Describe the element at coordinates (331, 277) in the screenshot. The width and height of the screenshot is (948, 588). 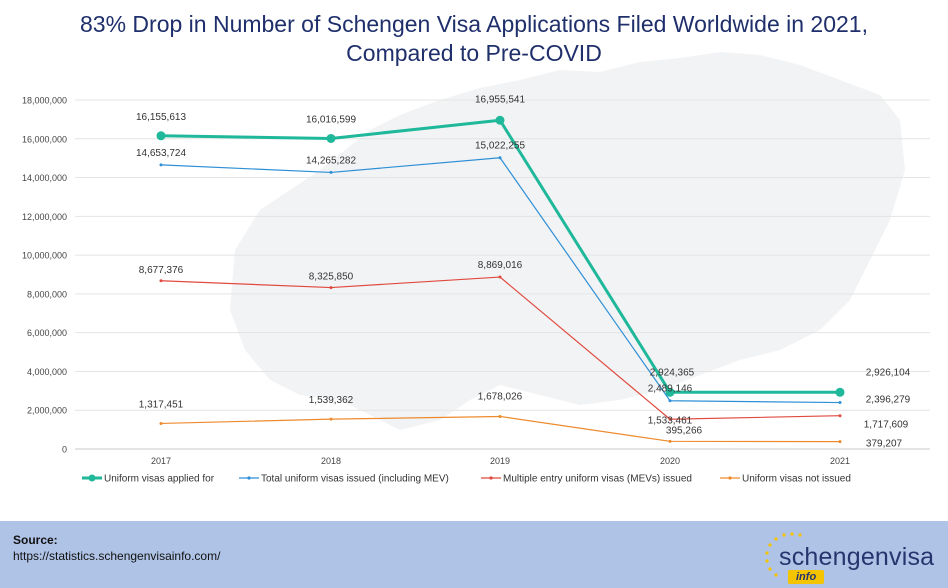
I see `data-label: 8,325,850` at that location.